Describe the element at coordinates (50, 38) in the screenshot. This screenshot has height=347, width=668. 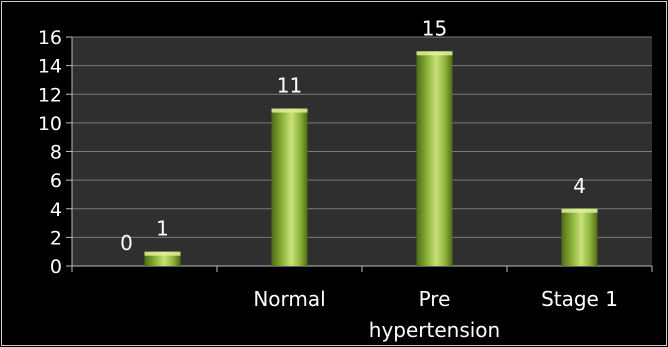
I see `y-tick-label: 16` at that location.